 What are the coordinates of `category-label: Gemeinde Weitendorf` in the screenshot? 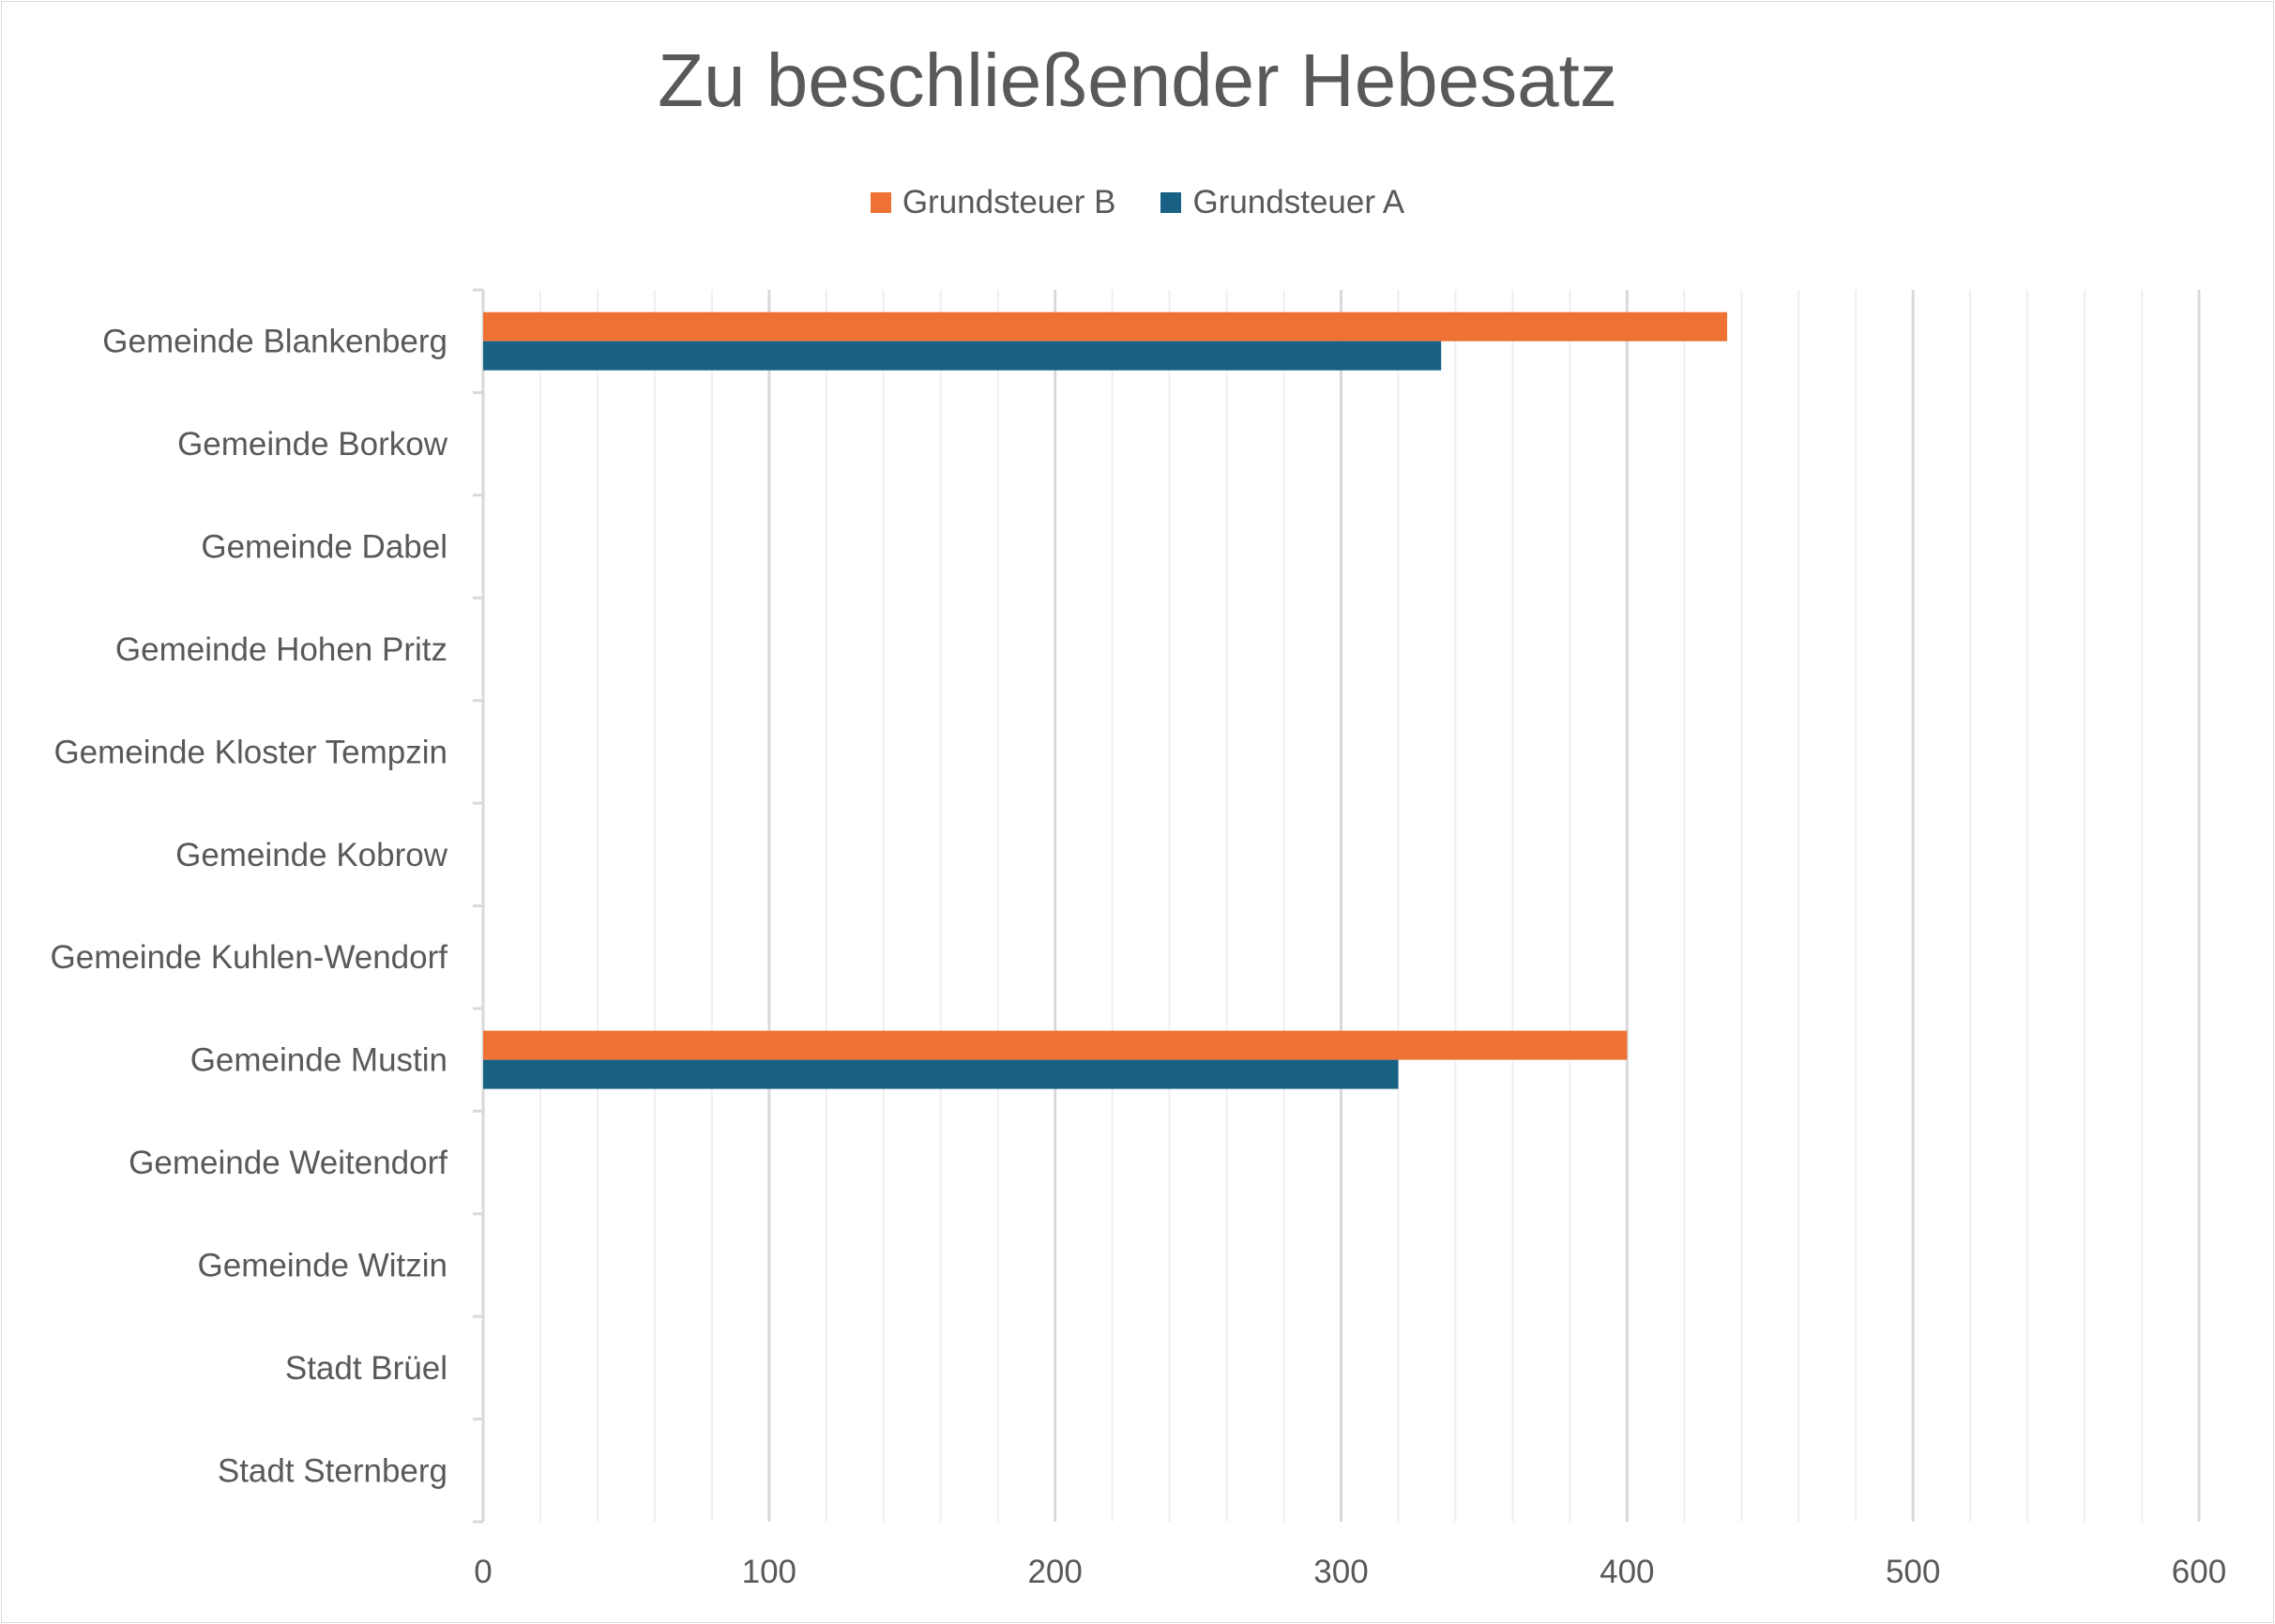 It's located at (288, 1163).